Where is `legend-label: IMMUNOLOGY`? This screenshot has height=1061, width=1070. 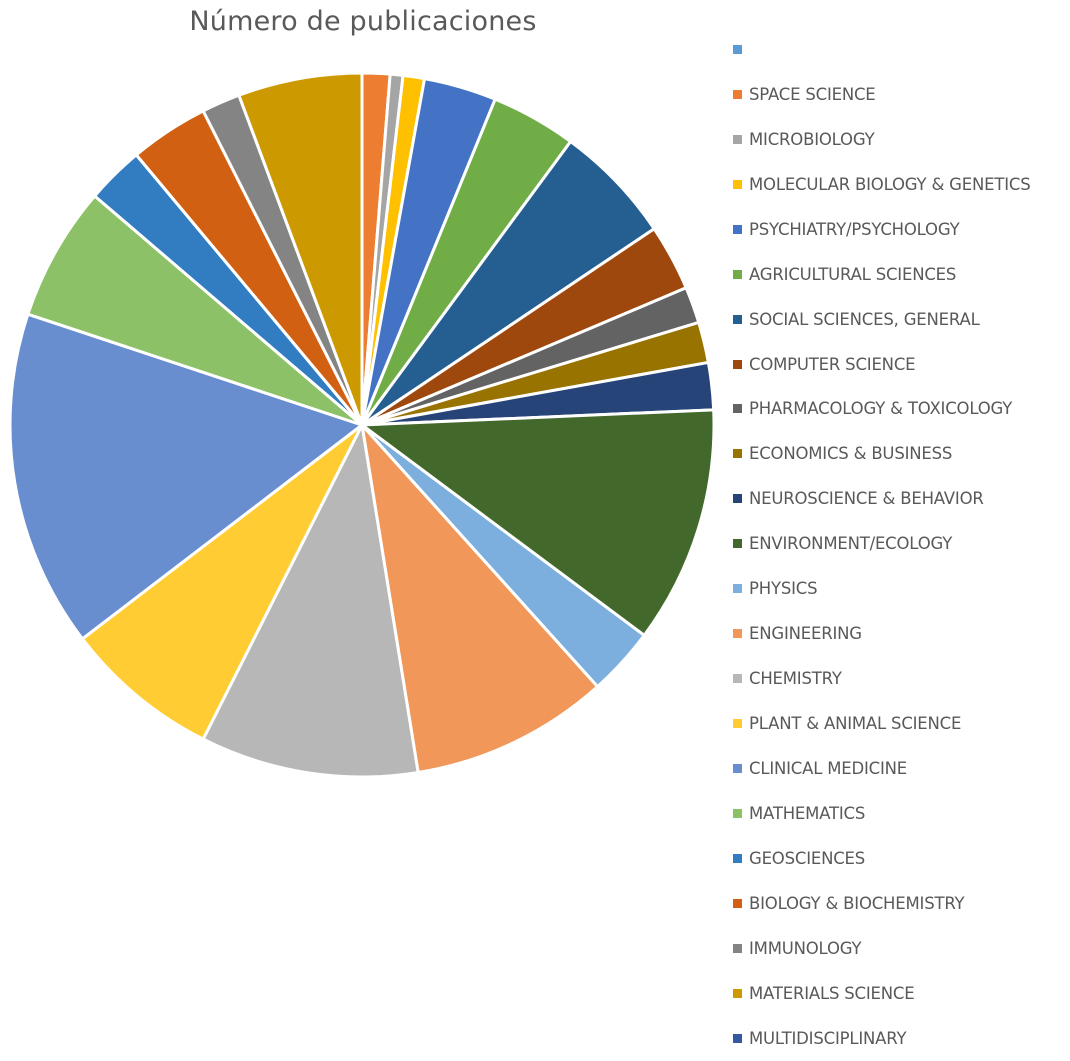
legend-label: IMMUNOLOGY is located at coordinates (805, 948).